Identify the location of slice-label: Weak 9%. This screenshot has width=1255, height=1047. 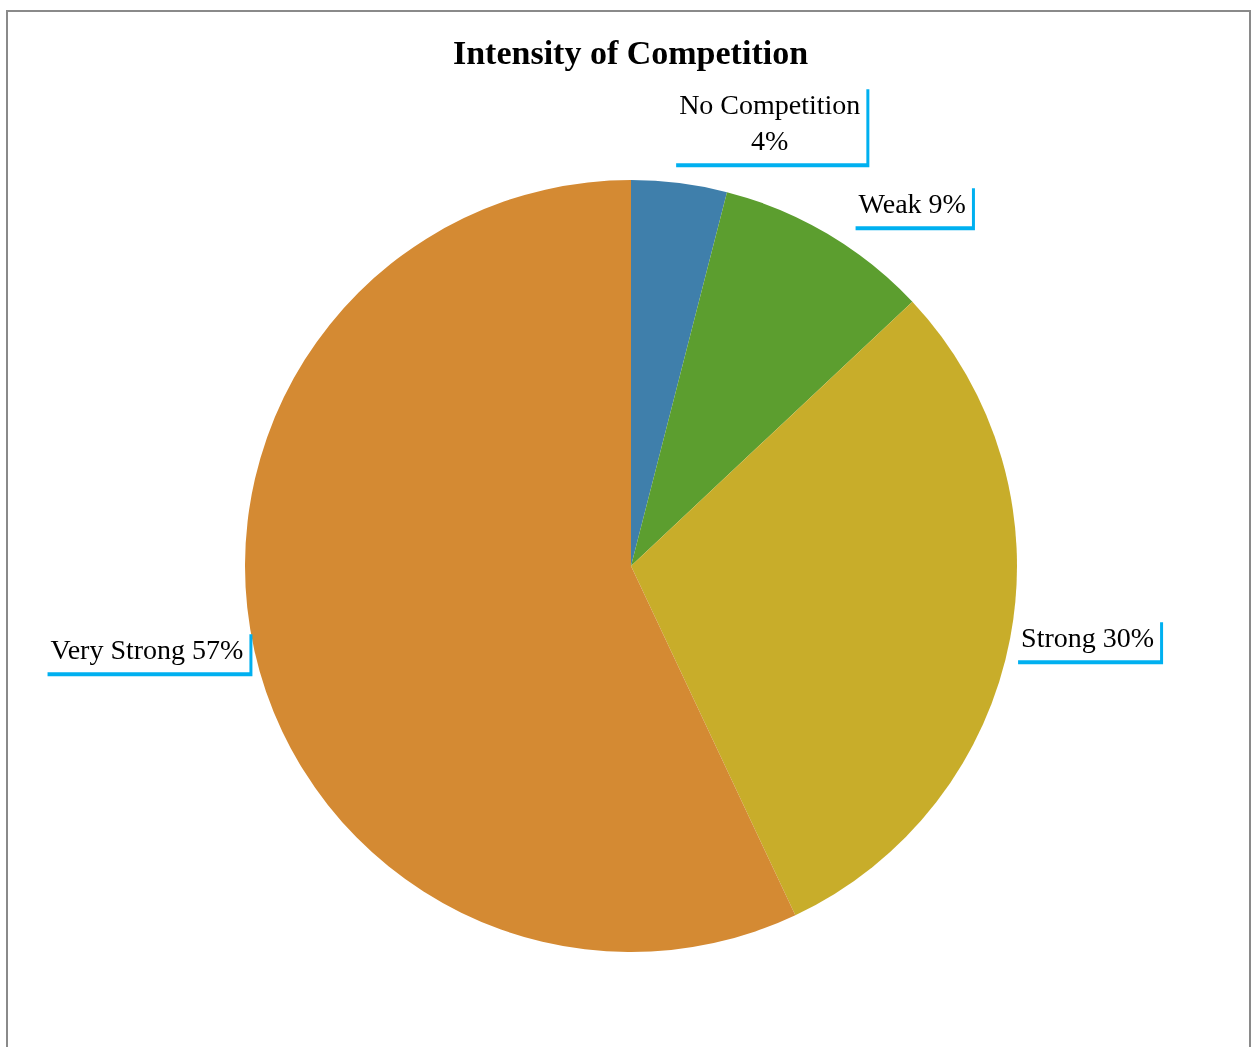
(912, 203).